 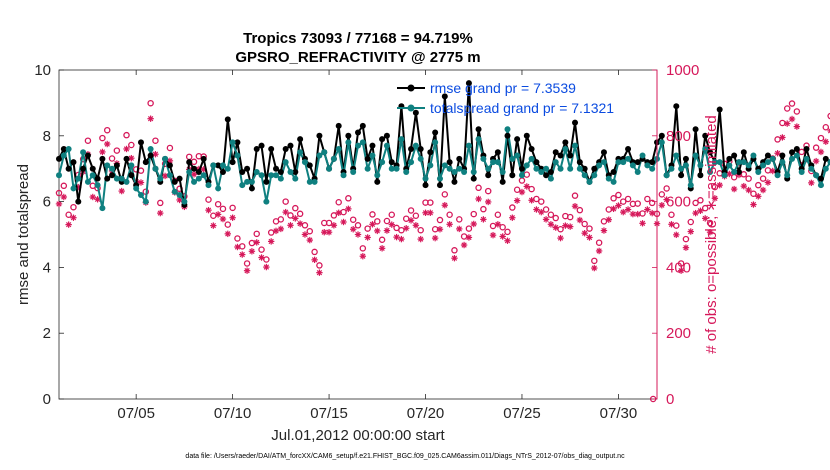 I want to click on x-tick-label: 07/05, so click(x=136, y=413).